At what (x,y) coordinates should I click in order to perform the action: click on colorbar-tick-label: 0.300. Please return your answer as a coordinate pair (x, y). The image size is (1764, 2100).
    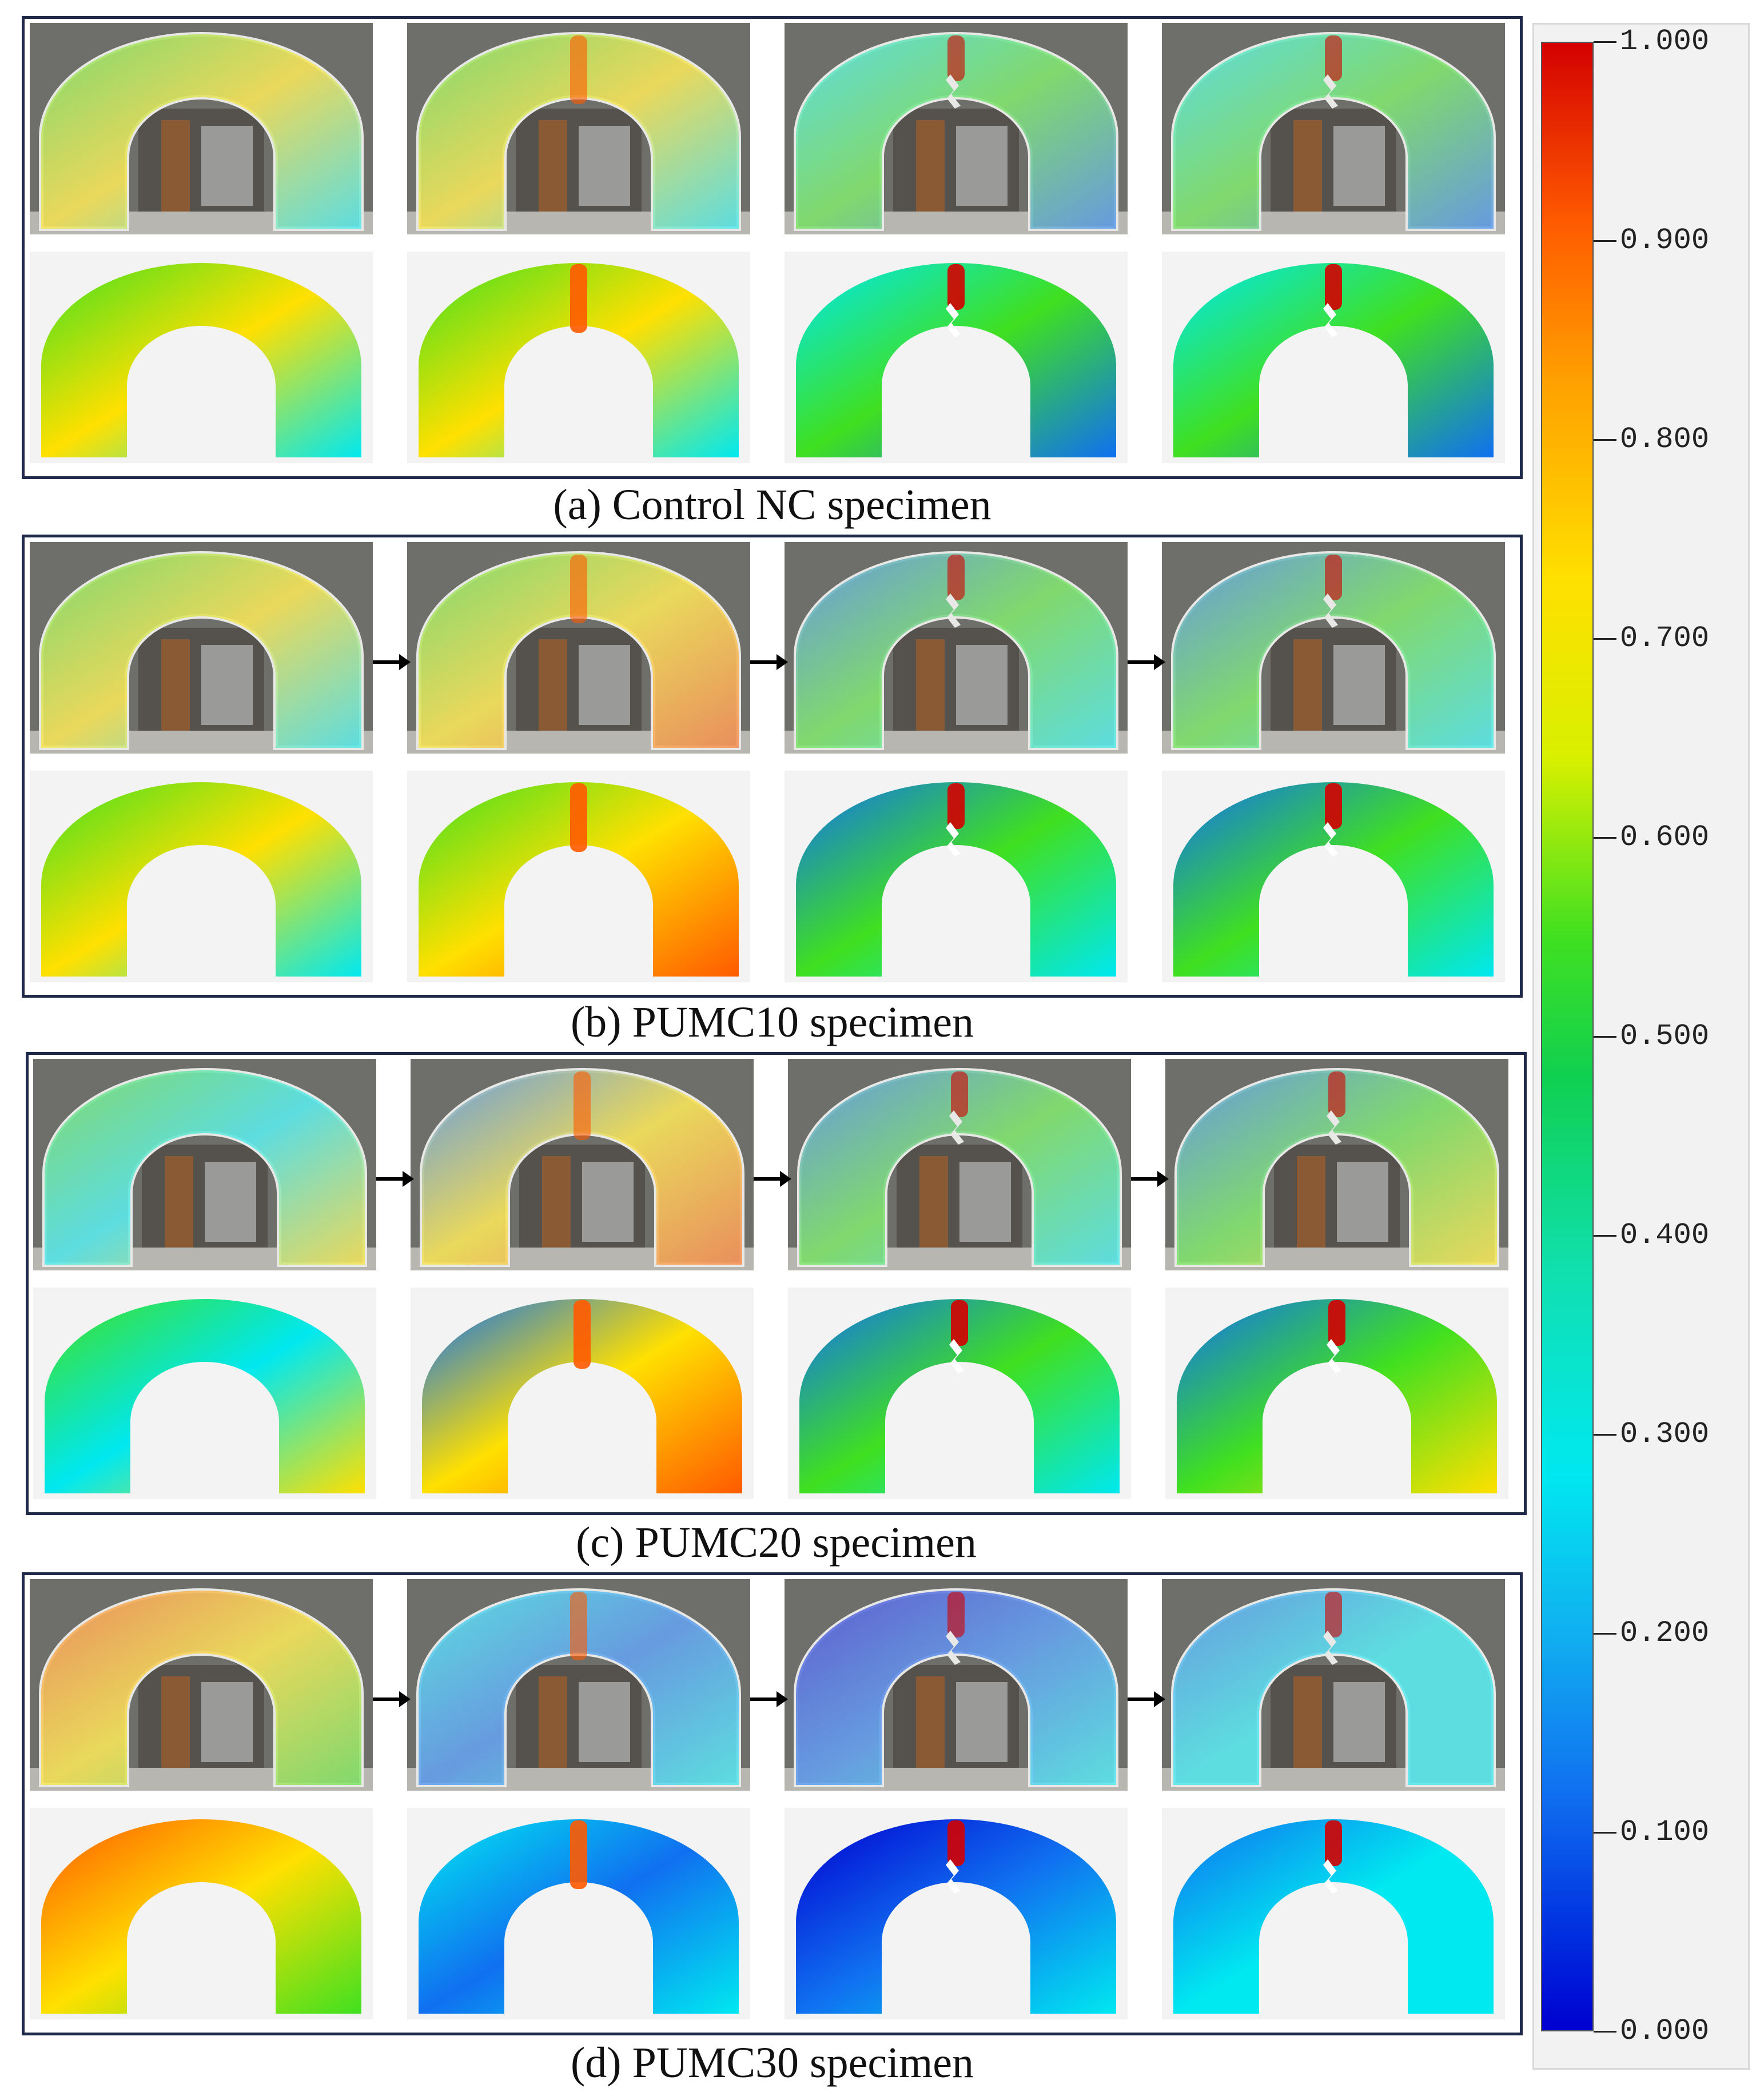
    Looking at the image, I should click on (1665, 1434).